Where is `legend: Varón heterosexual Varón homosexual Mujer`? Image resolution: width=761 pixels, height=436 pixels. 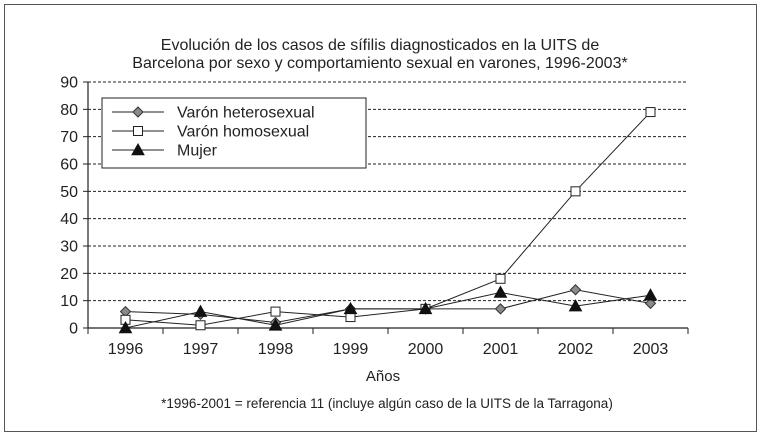
legend: Varón heterosexual Varón homosexual Mujer is located at coordinates (234, 133).